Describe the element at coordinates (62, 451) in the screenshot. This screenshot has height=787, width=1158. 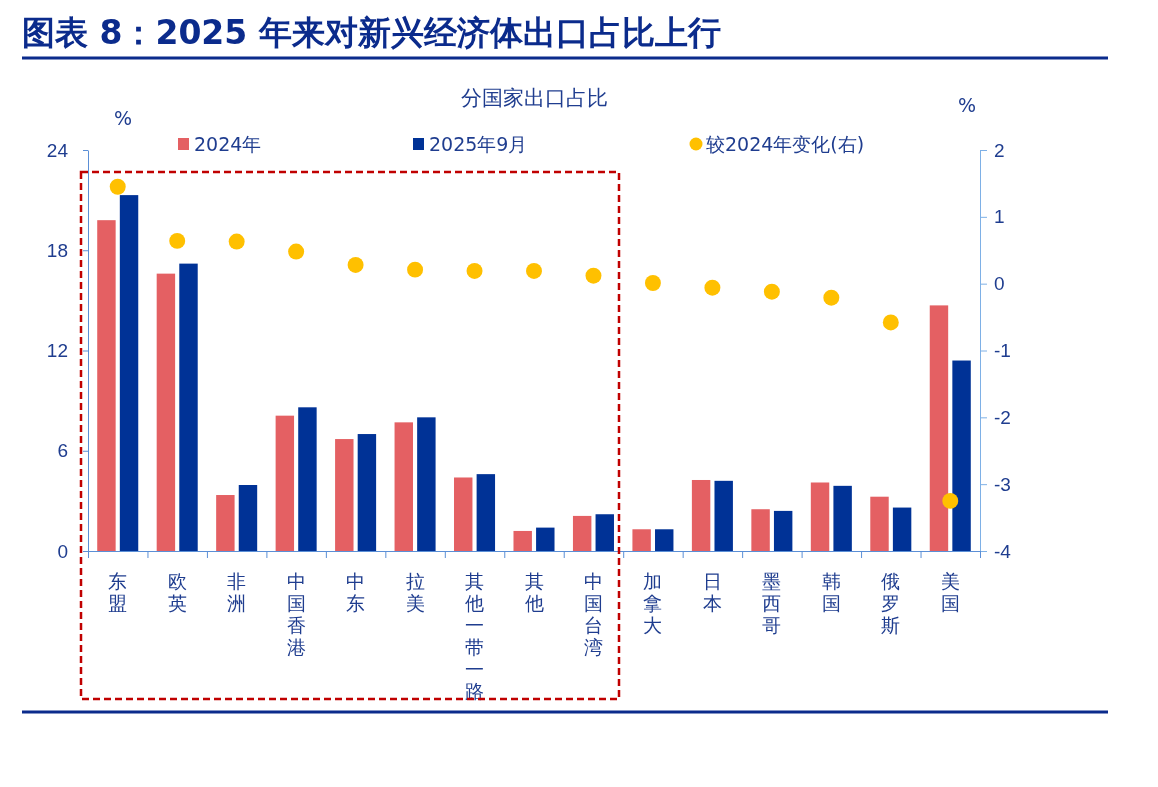
I see `y-tick-label: 6` at that location.